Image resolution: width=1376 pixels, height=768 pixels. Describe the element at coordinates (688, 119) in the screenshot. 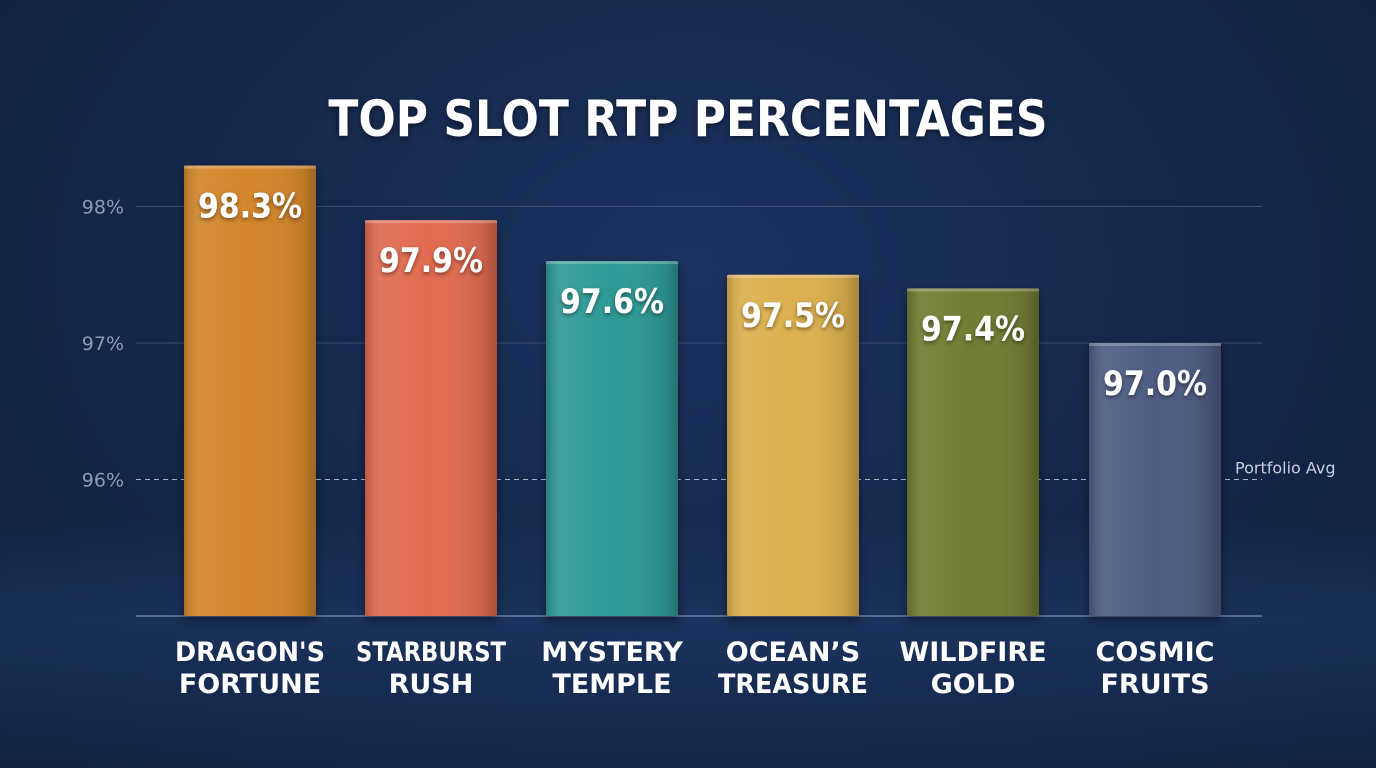

I see `chart-title: TOP SLOT RTP PERCENTAGES` at that location.